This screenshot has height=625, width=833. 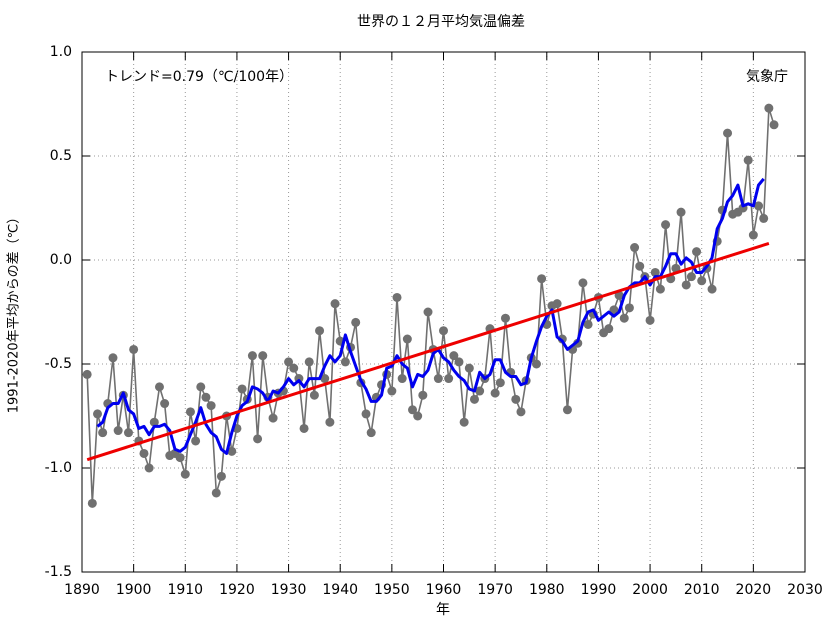 I want to click on y-tick-label: -1.0, so click(x=58, y=468).